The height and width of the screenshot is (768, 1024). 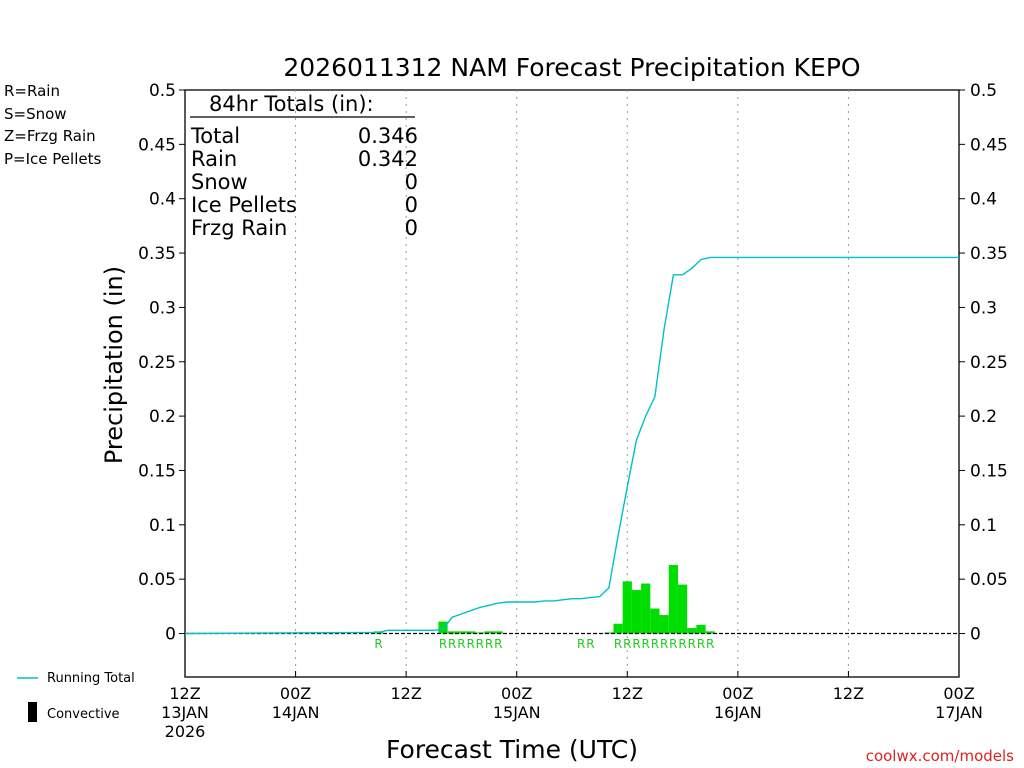 What do you see at coordinates (114, 365) in the screenshot?
I see `y-axis-label: Precipitation (in)` at bounding box center [114, 365].